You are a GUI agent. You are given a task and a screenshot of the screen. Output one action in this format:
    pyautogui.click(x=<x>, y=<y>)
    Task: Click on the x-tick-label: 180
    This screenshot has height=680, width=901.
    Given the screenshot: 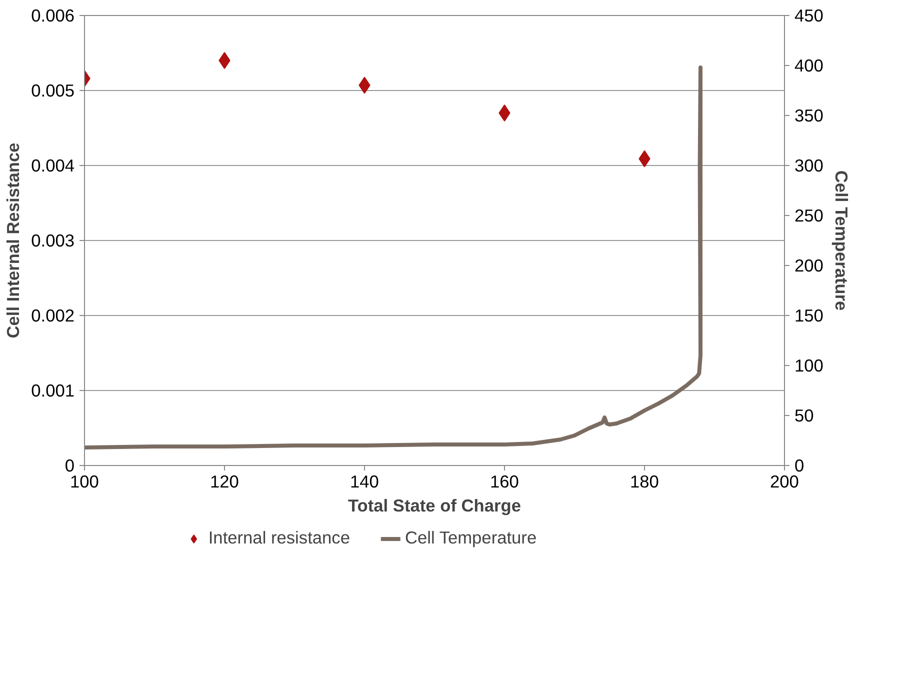 What is the action you would take?
    pyautogui.click(x=644, y=482)
    